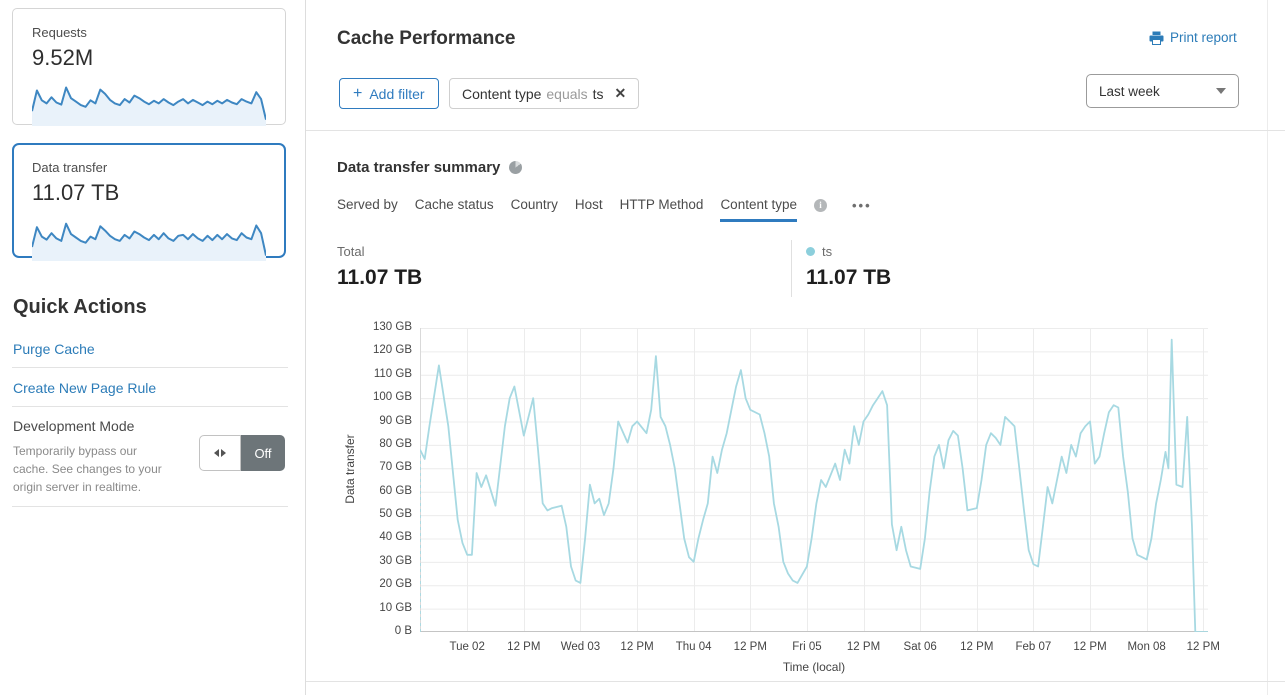 The height and width of the screenshot is (695, 1285). What do you see at coordinates (454, 204) in the screenshot?
I see `tab-cache-status: Cache status` at bounding box center [454, 204].